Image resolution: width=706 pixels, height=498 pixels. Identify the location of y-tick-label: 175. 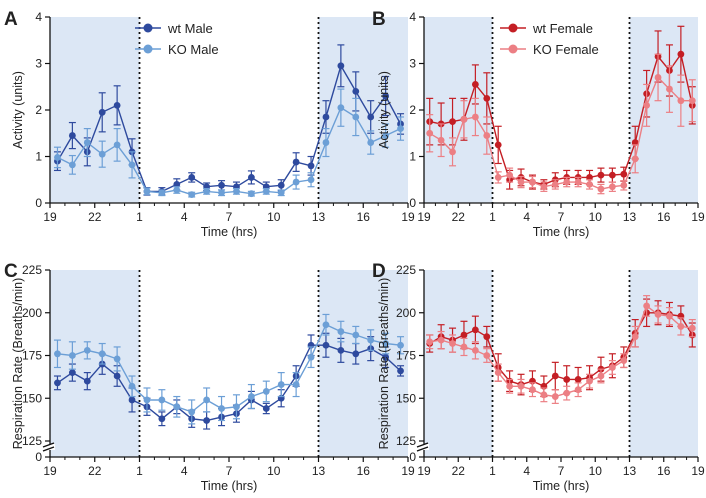
(32, 356).